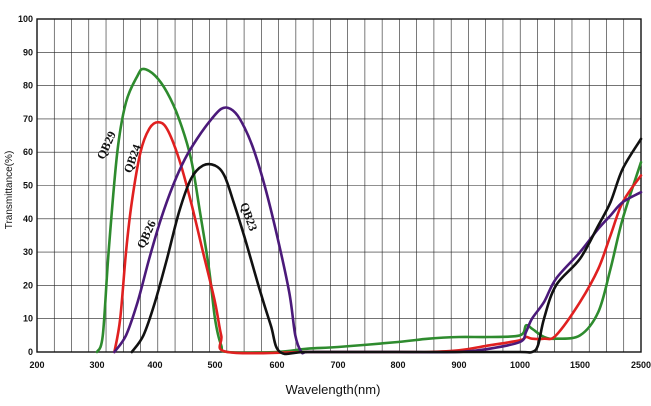 This screenshot has height=406, width=651. I want to click on y-tick-label: 40, so click(28, 219).